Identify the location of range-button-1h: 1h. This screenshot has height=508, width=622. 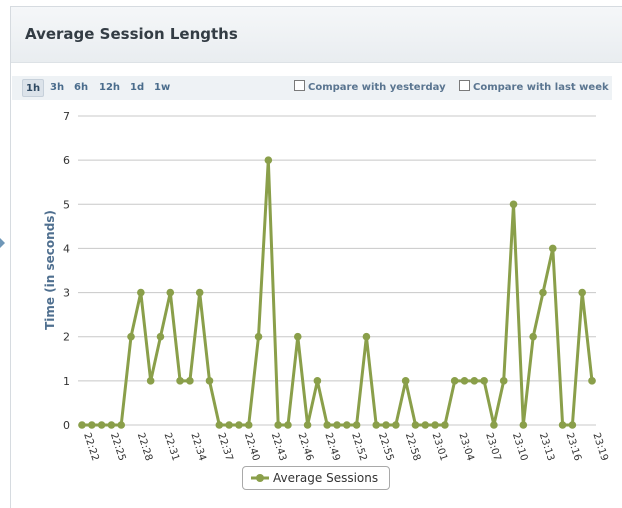
(33, 88).